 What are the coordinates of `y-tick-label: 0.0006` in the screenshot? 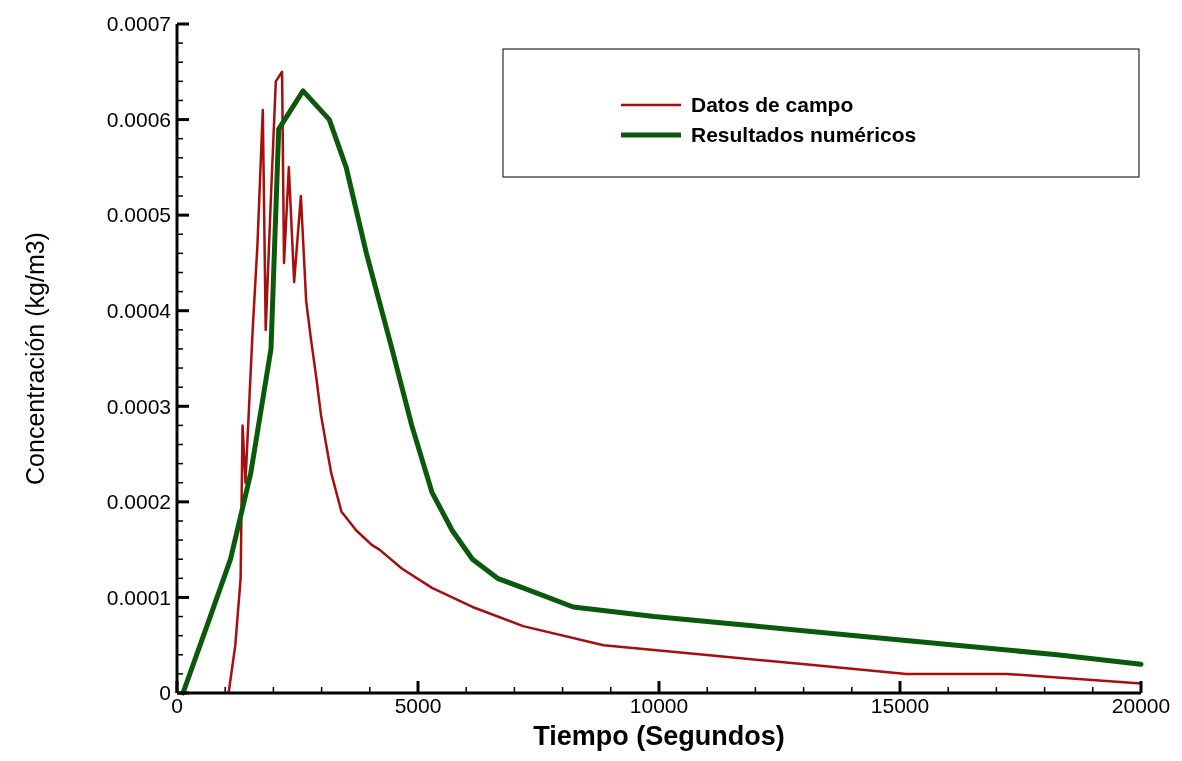 It's located at (138, 119).